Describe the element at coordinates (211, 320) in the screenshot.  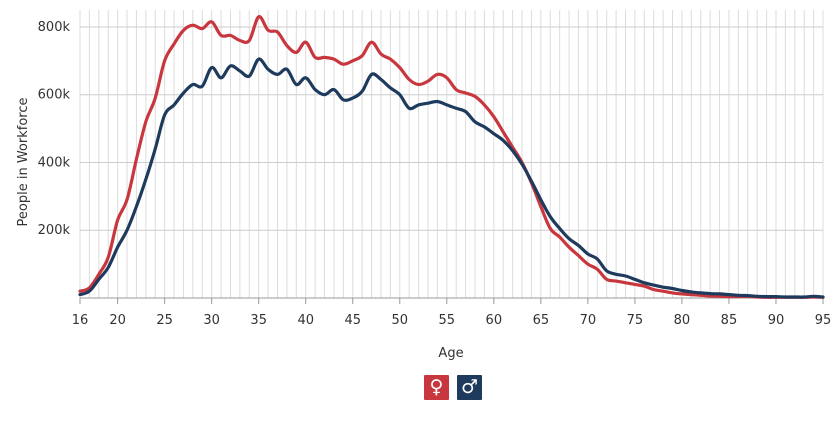
I see `x-tick-label: 30` at that location.